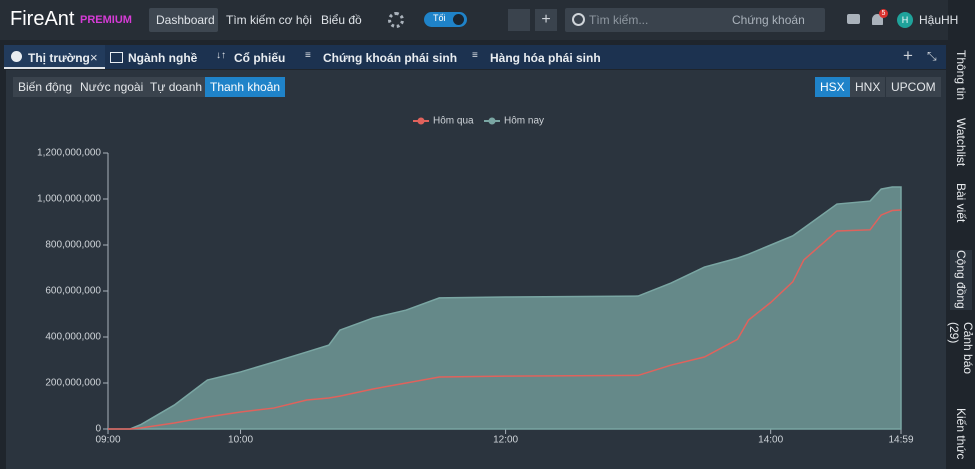 The width and height of the screenshot is (975, 469). I want to click on x-tick-label: 12:00, so click(505, 440).